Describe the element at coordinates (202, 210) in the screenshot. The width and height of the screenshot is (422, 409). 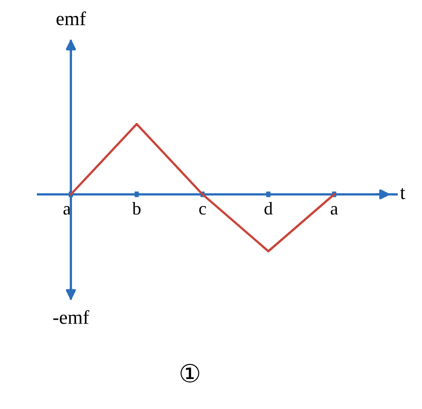
I see `x-tick-label: c` at that location.